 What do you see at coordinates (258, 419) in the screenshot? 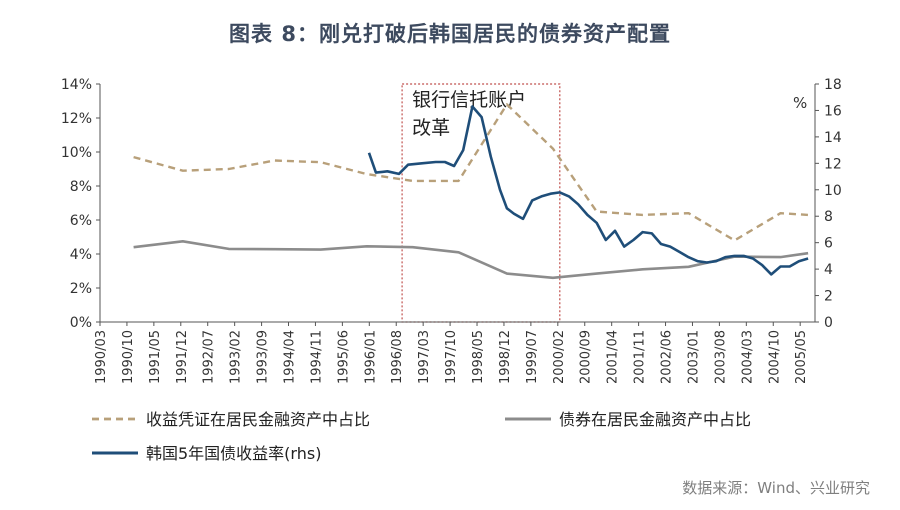
I see `legend-label-0: 收益凭证在居民金融资产中占比` at bounding box center [258, 419].